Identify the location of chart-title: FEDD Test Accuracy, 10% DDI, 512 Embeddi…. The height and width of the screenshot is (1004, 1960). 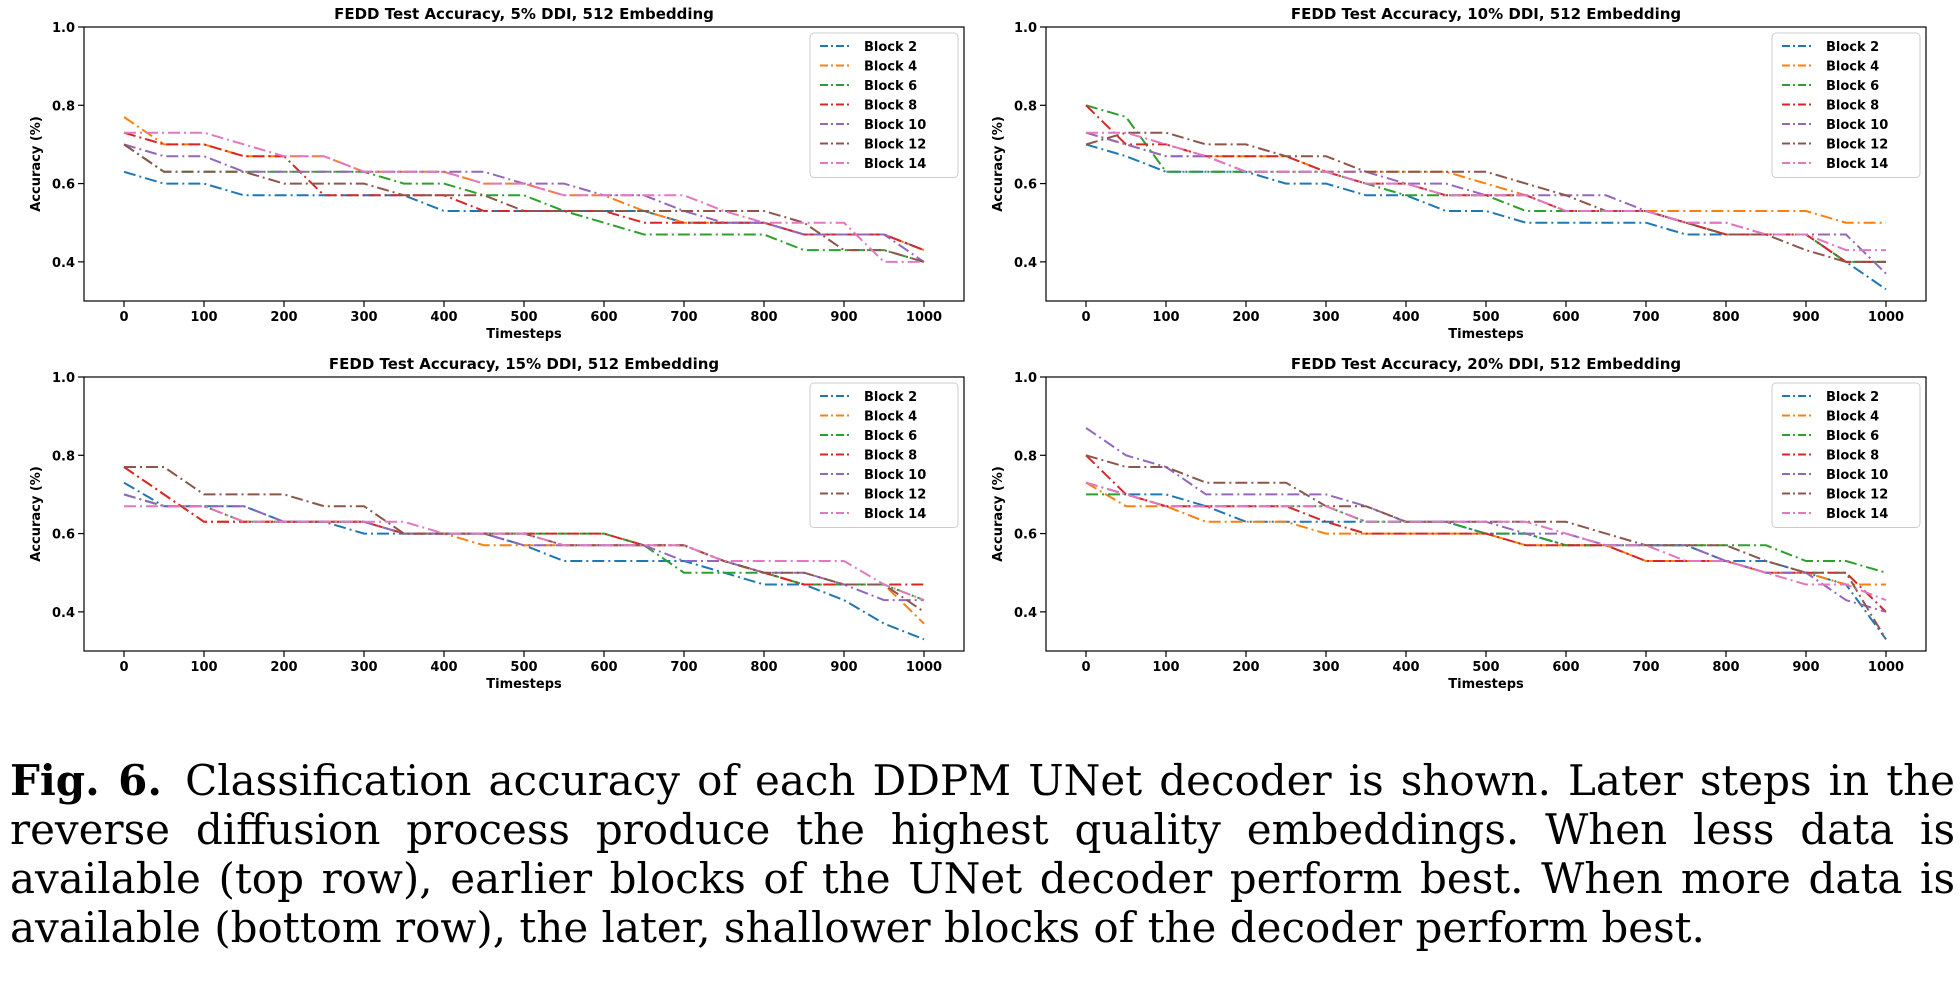
(1486, 14).